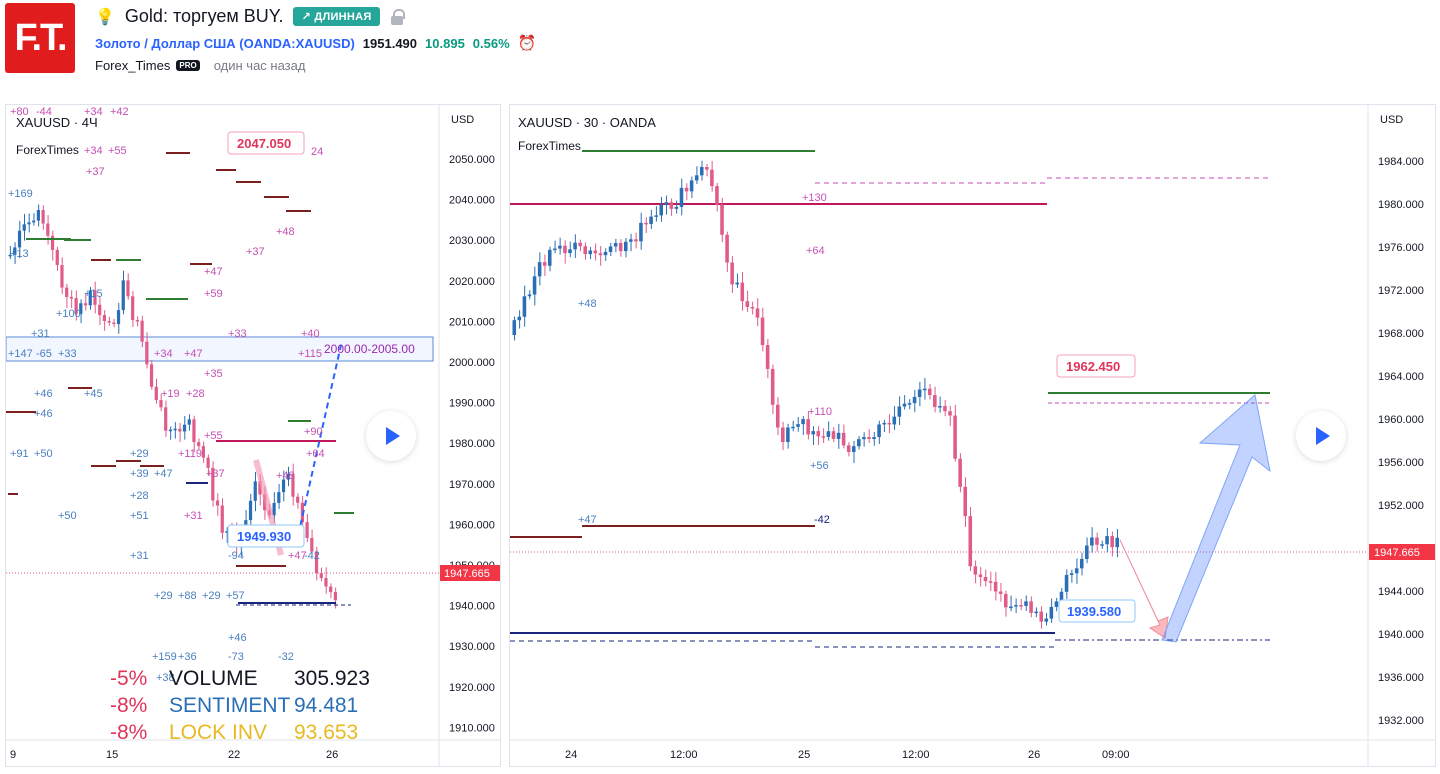 The height and width of the screenshot is (774, 1440). I want to click on level-annotation: +15, so click(93, 294).